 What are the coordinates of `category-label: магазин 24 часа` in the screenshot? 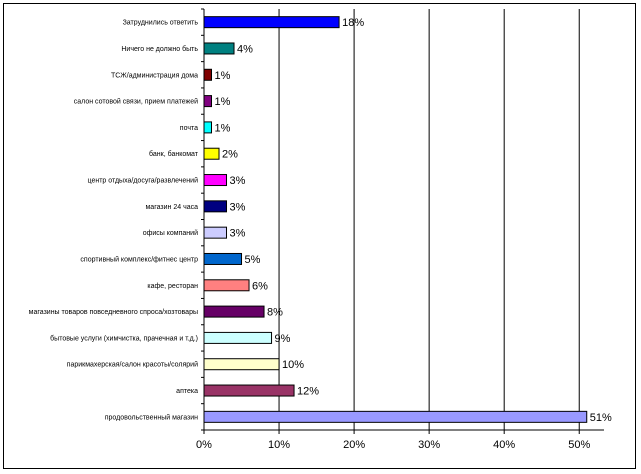 It's located at (171, 207).